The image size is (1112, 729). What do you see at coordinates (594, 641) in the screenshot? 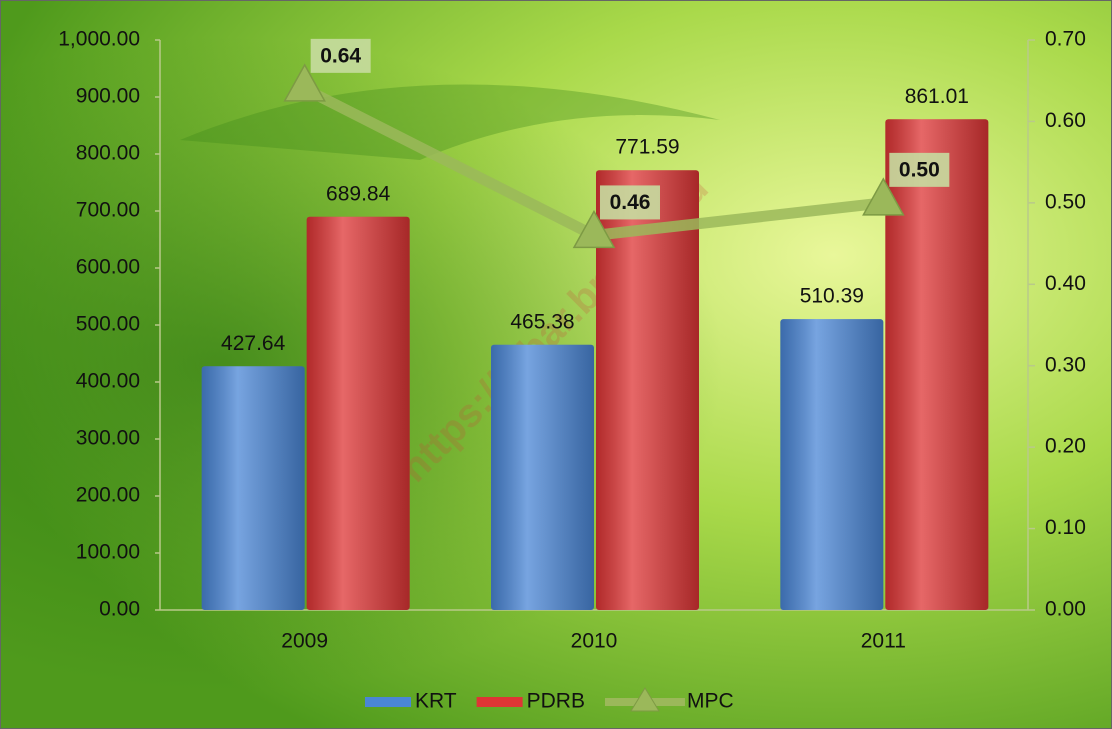
I see `x-tick-label: 2010` at bounding box center [594, 641].